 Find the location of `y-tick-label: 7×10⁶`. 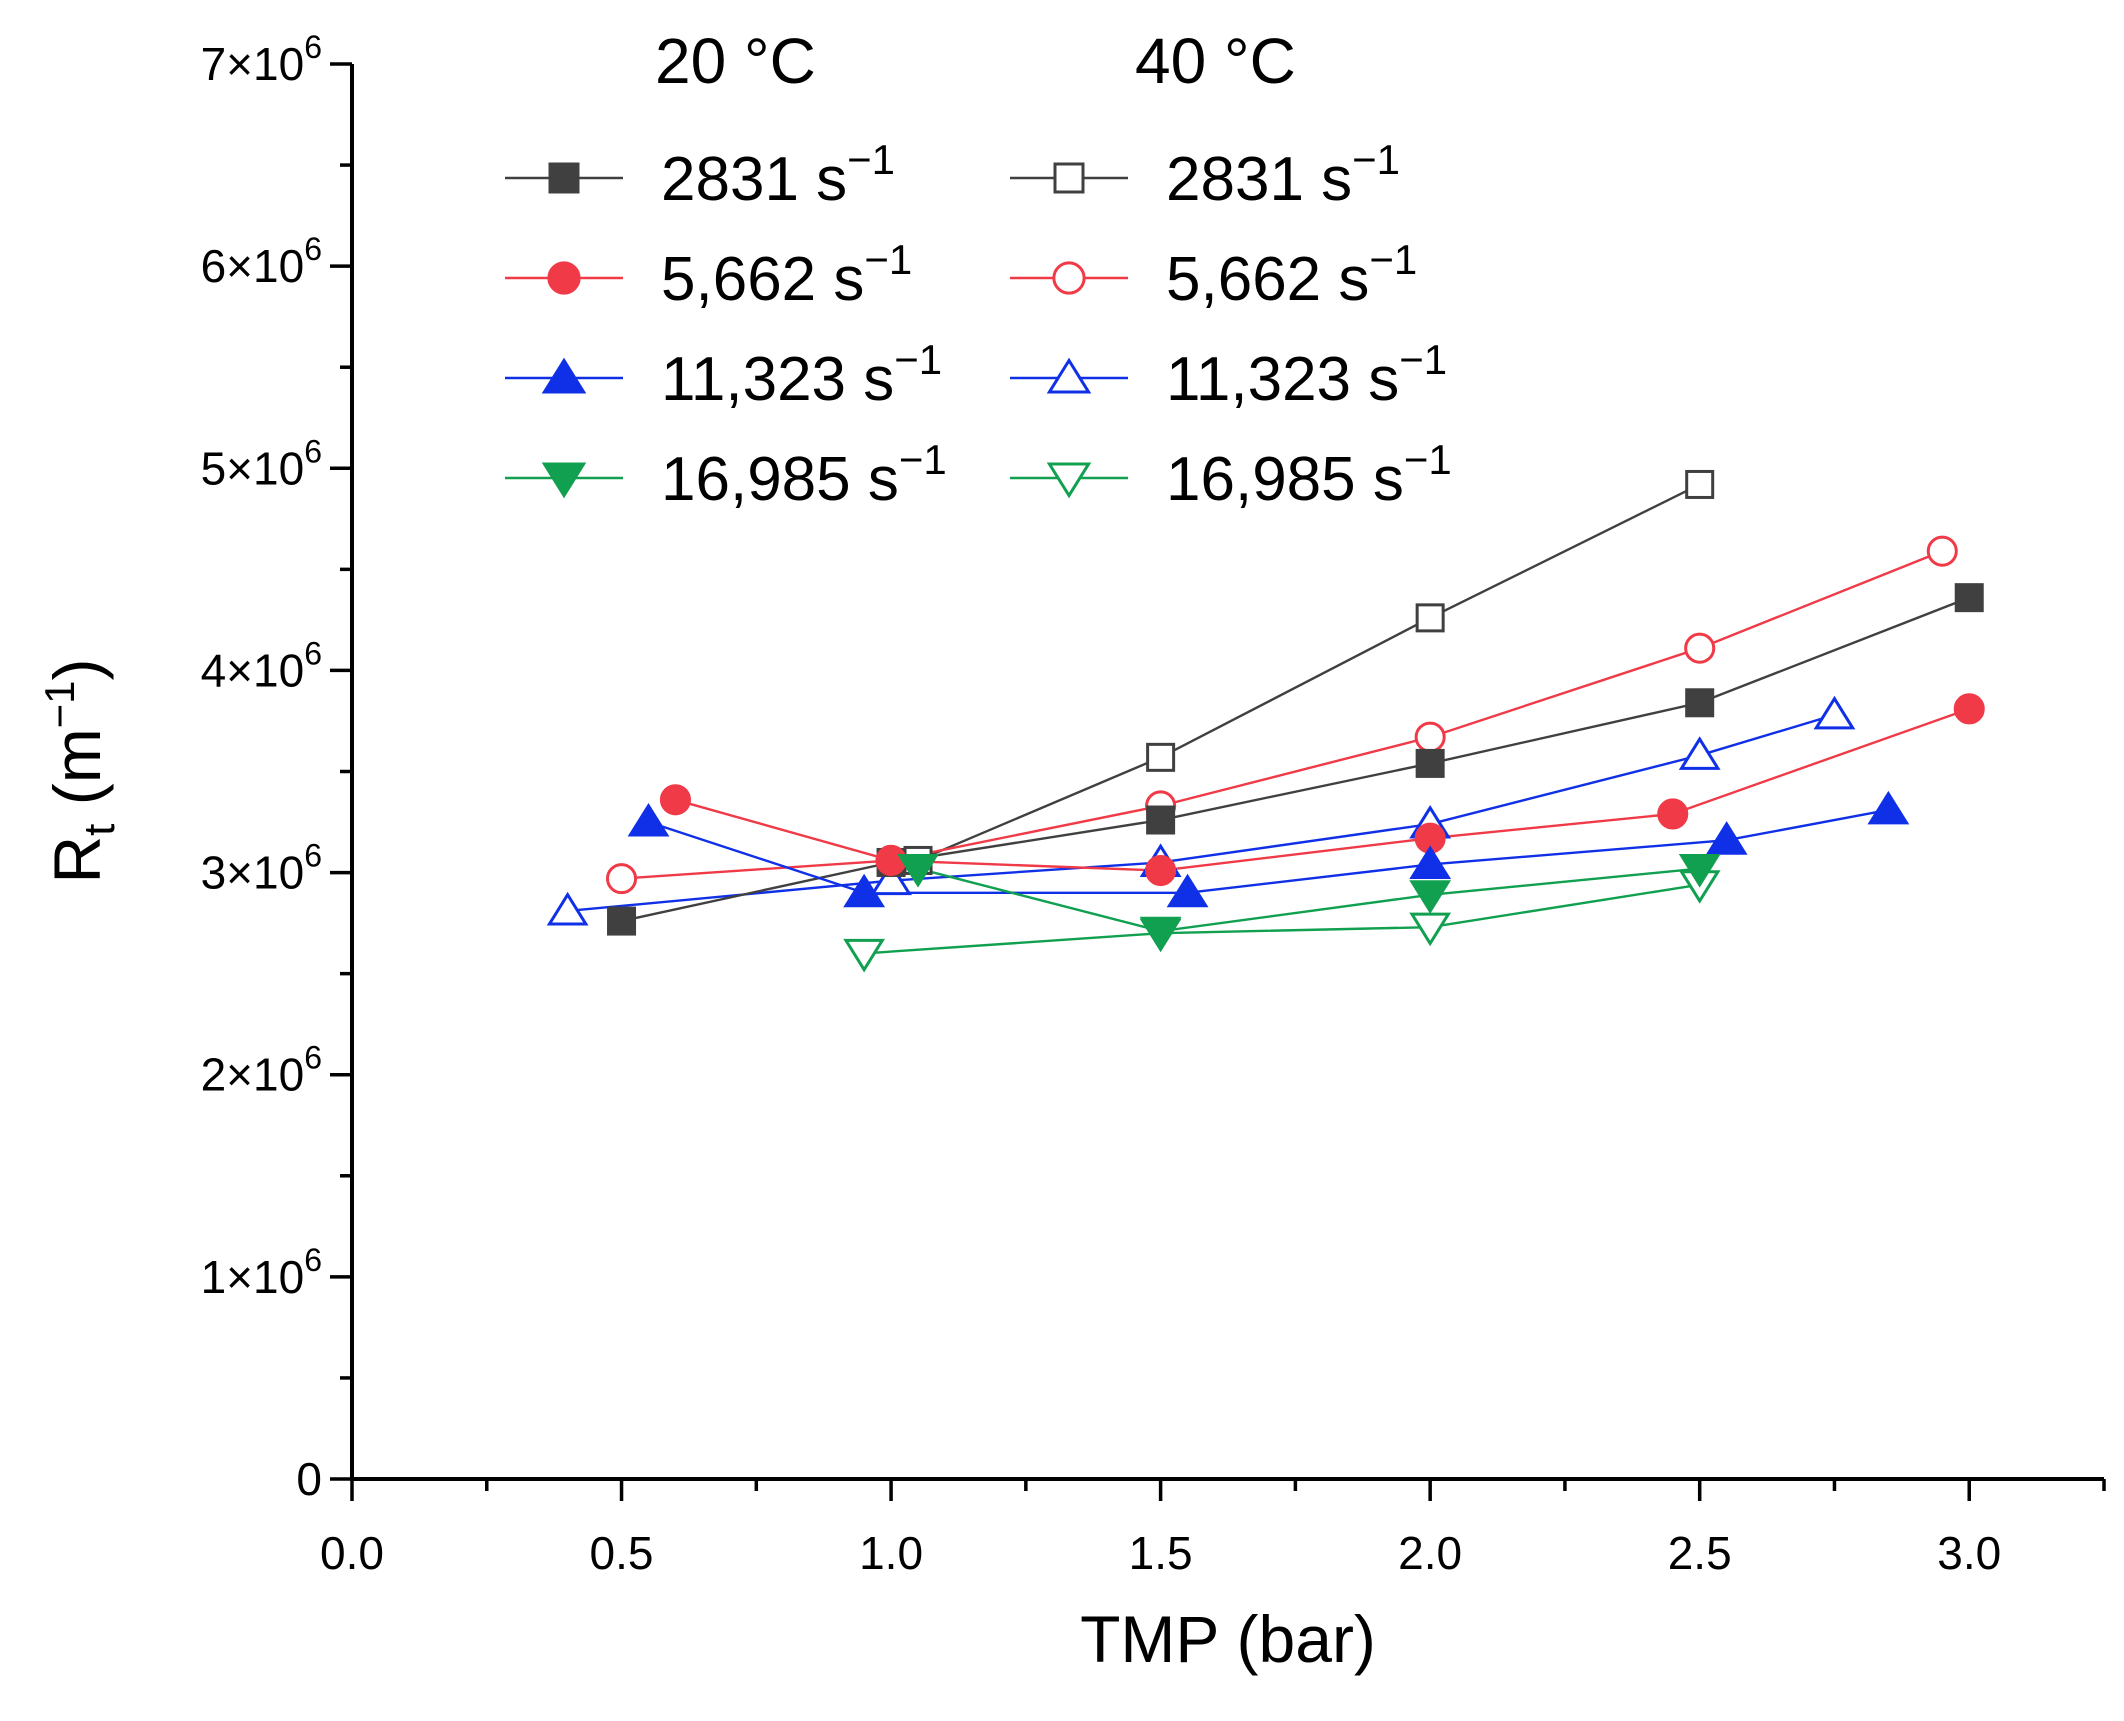

y-tick-label: 7×10⁶ is located at coordinates (261, 59).